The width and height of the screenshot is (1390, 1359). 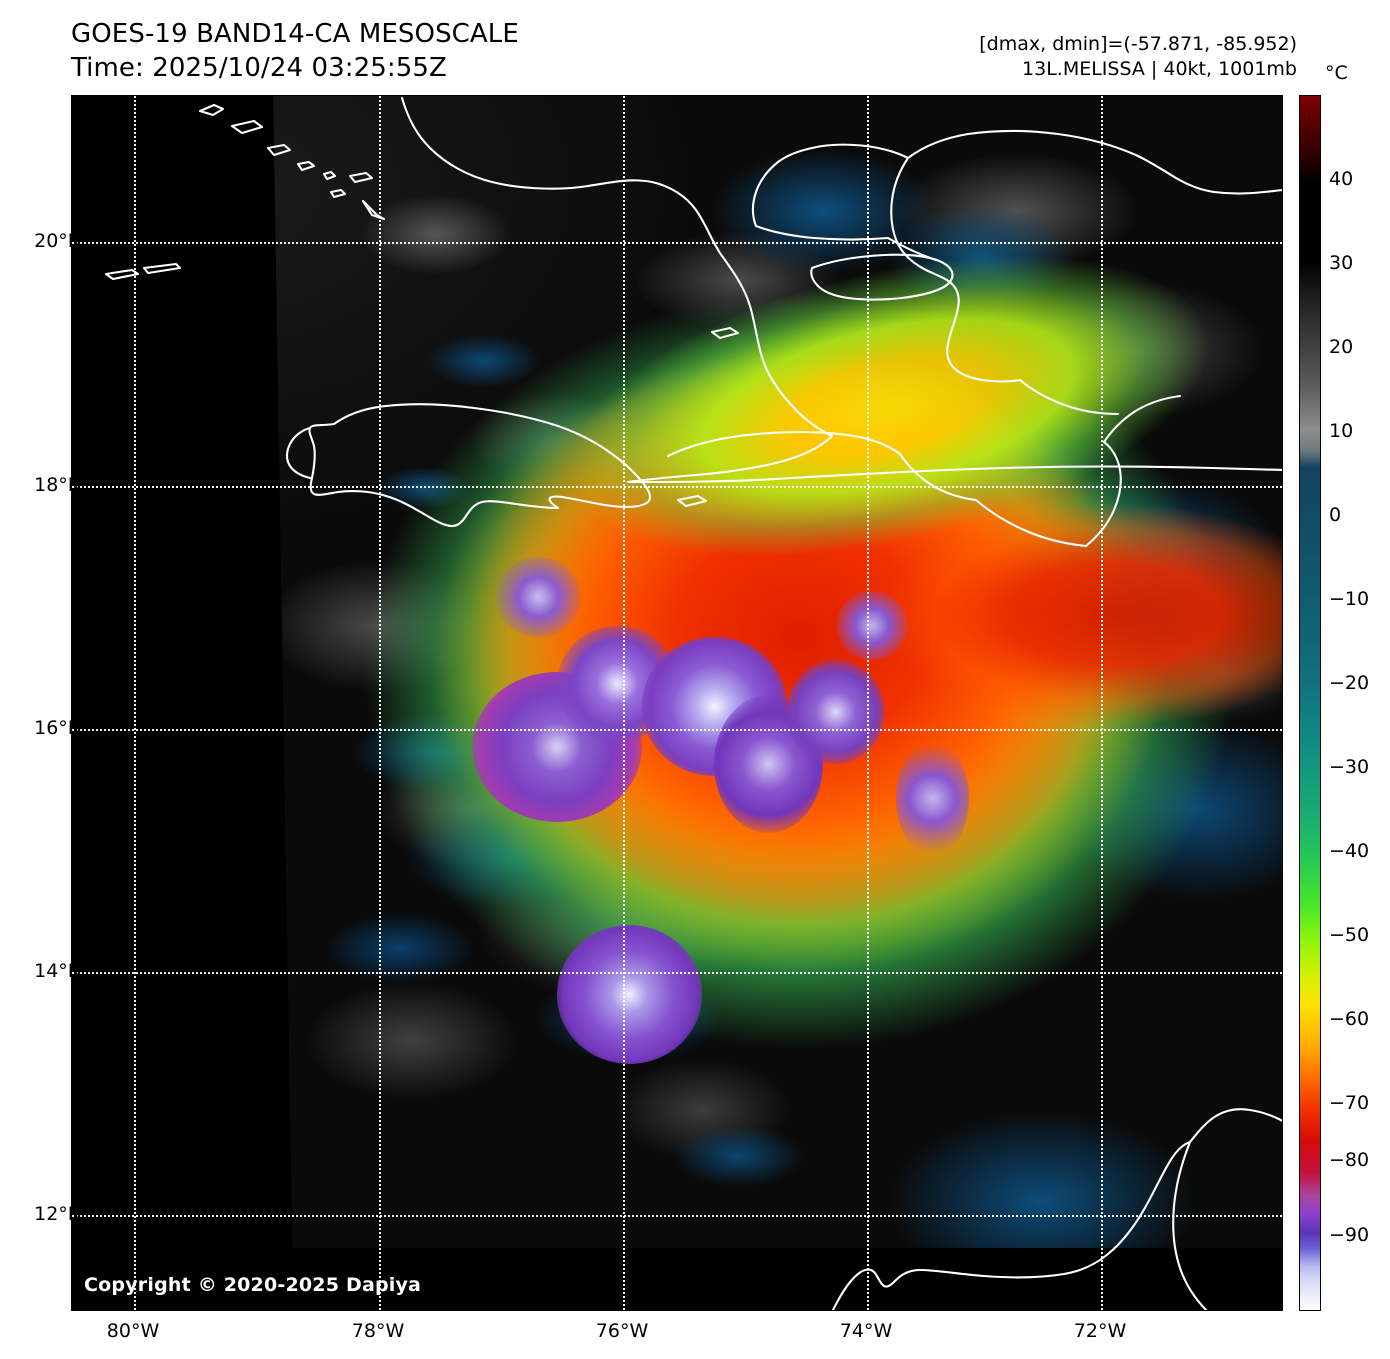 What do you see at coordinates (1100, 1331) in the screenshot?
I see `xtick-label: 72°W` at bounding box center [1100, 1331].